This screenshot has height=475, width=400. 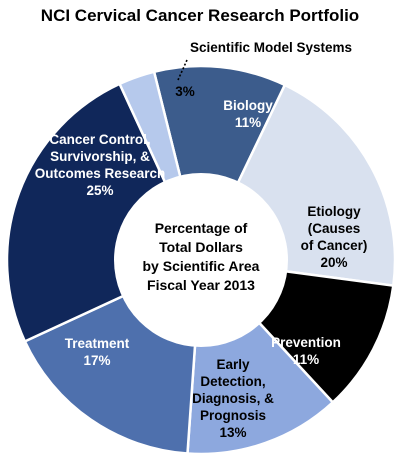 I want to click on slice-label-treatment: Treatment 17%, so click(x=97, y=352).